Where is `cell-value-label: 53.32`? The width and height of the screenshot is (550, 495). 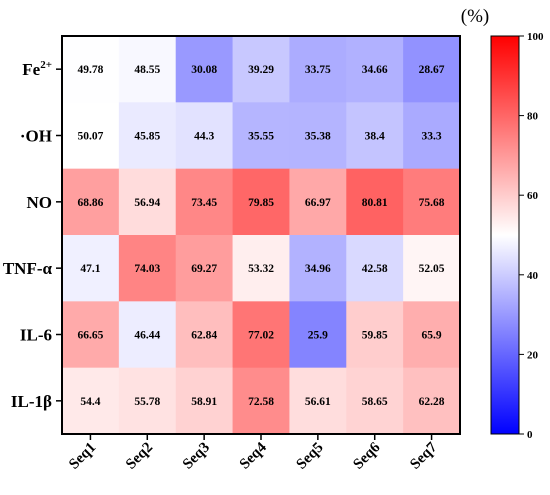 cell-value-label: 53.32 is located at coordinates (261, 269).